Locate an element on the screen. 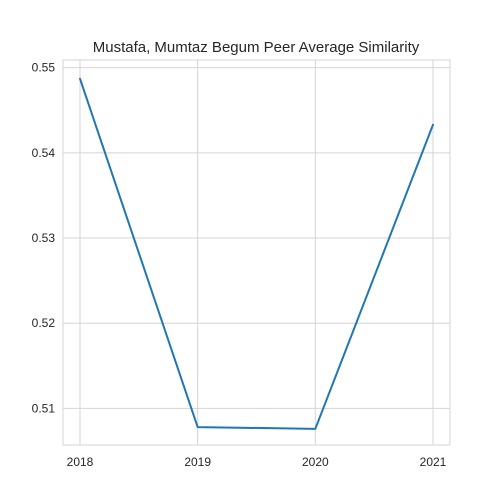 The height and width of the screenshot is (500, 500). x-tick-label: 2021 is located at coordinates (433, 462).